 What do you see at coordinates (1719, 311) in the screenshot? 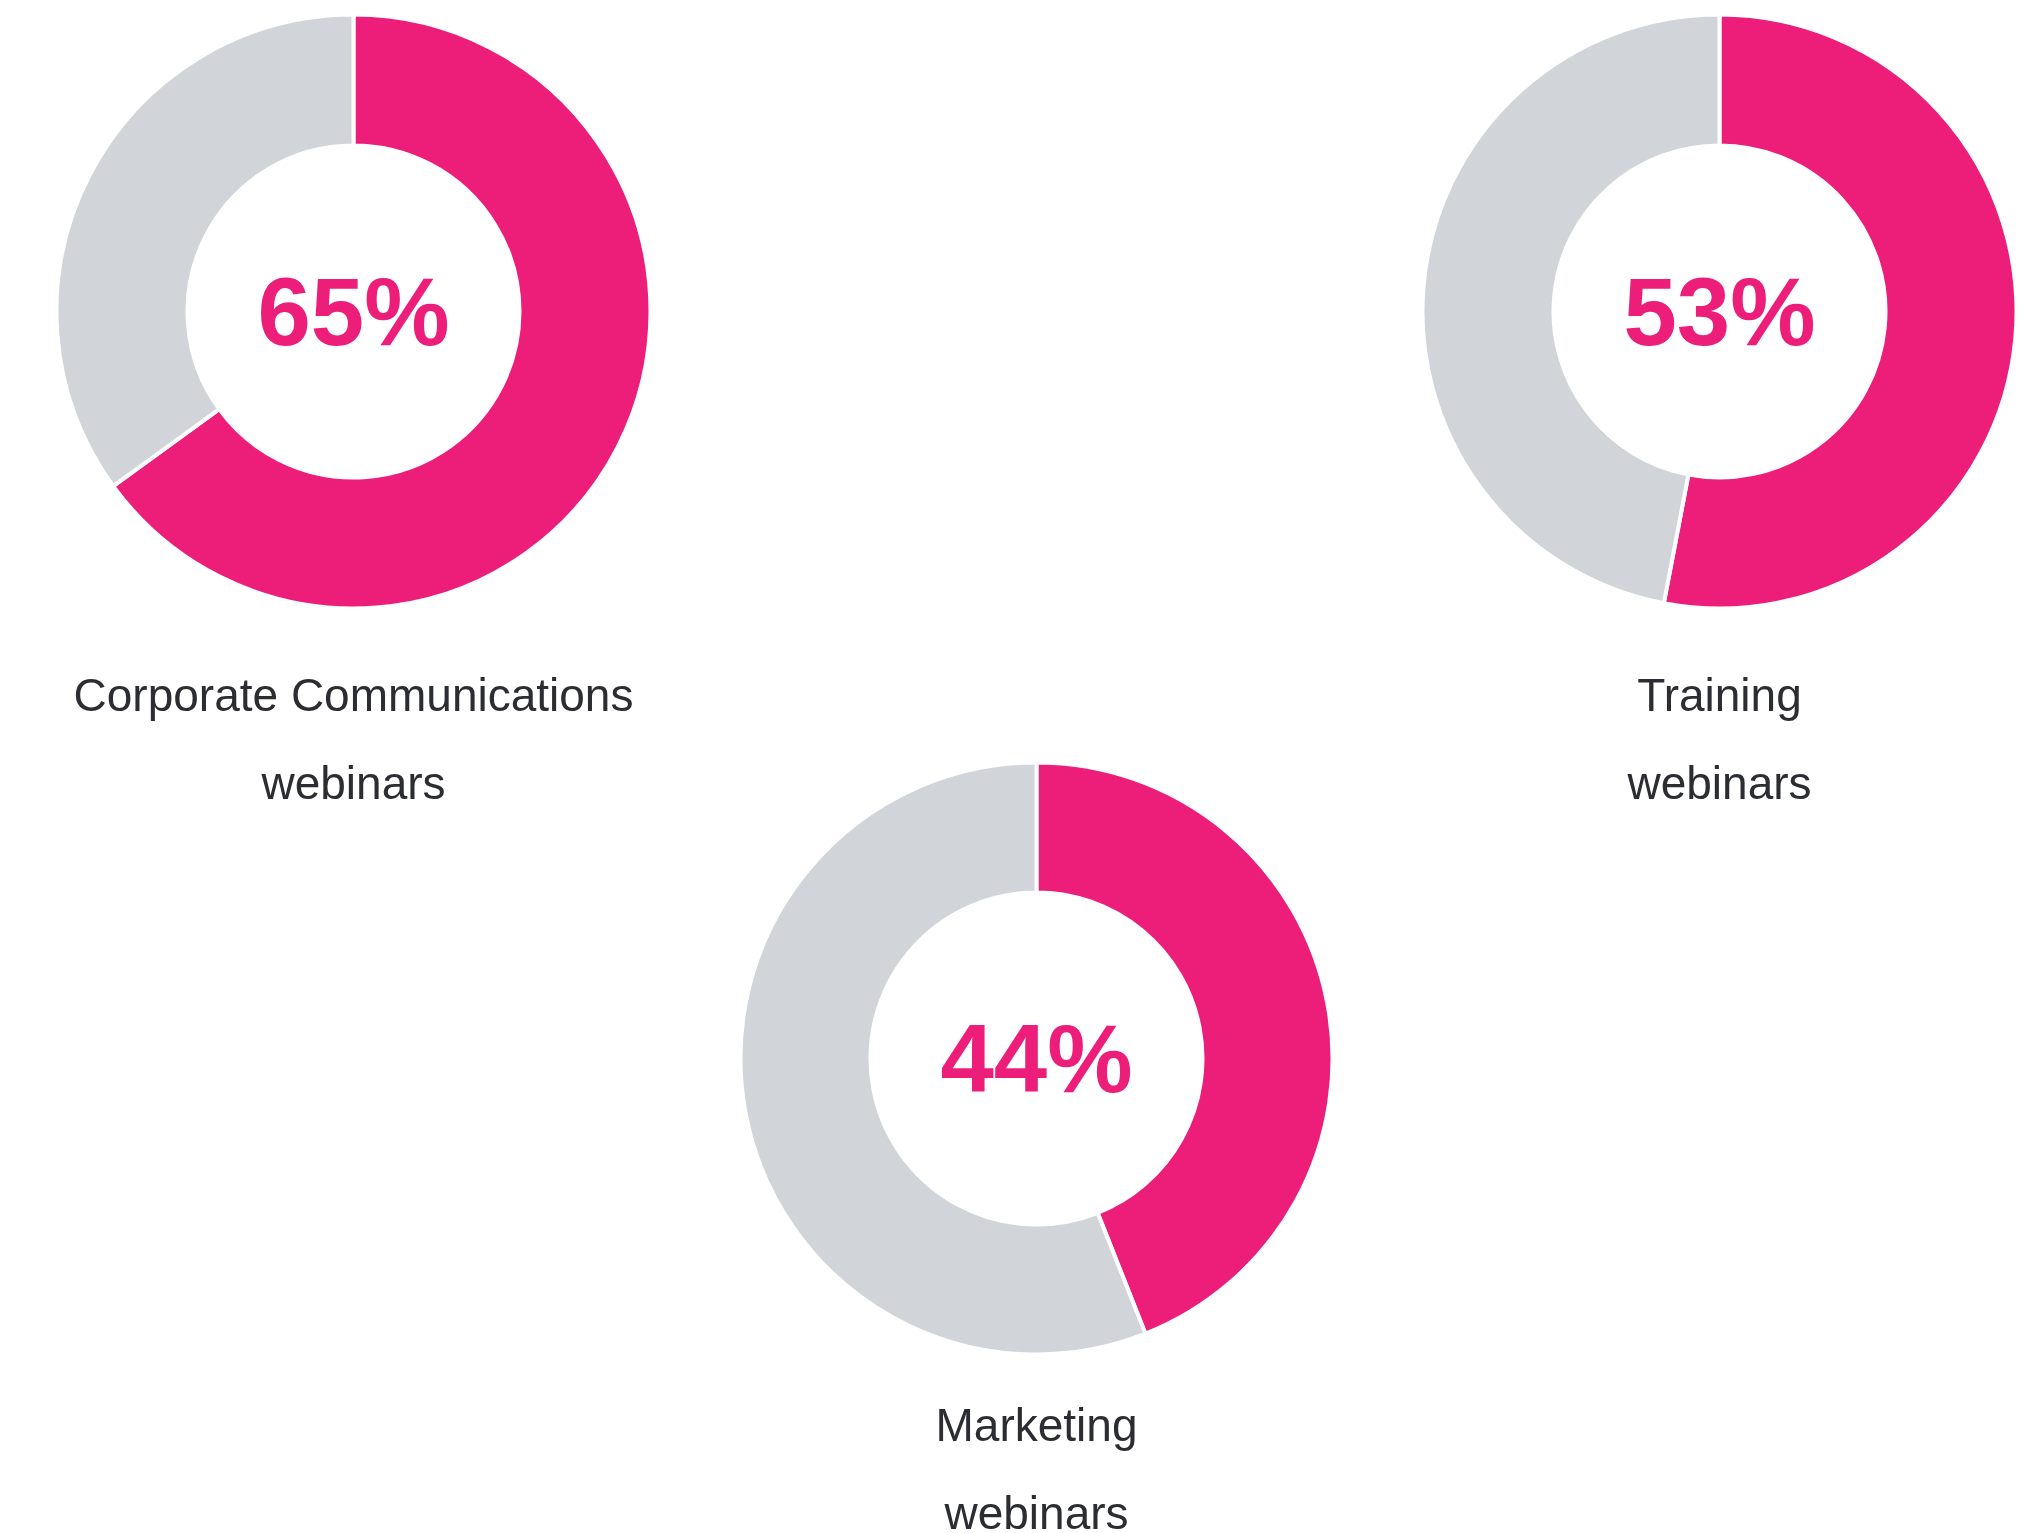
I see `text: 53%` at bounding box center [1719, 311].